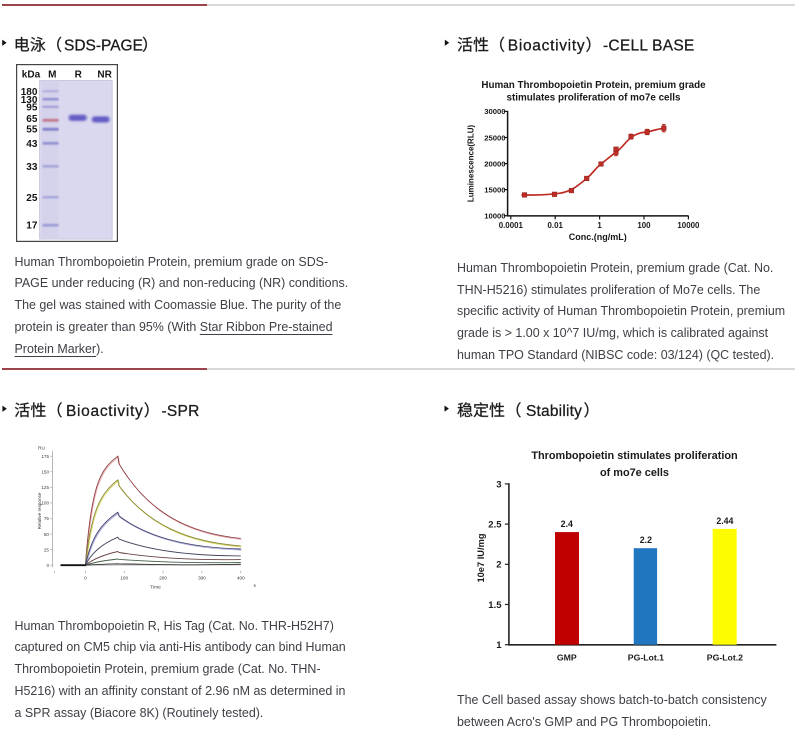  Describe the element at coordinates (29, 92) in the screenshot. I see `svg-text: 180` at that location.